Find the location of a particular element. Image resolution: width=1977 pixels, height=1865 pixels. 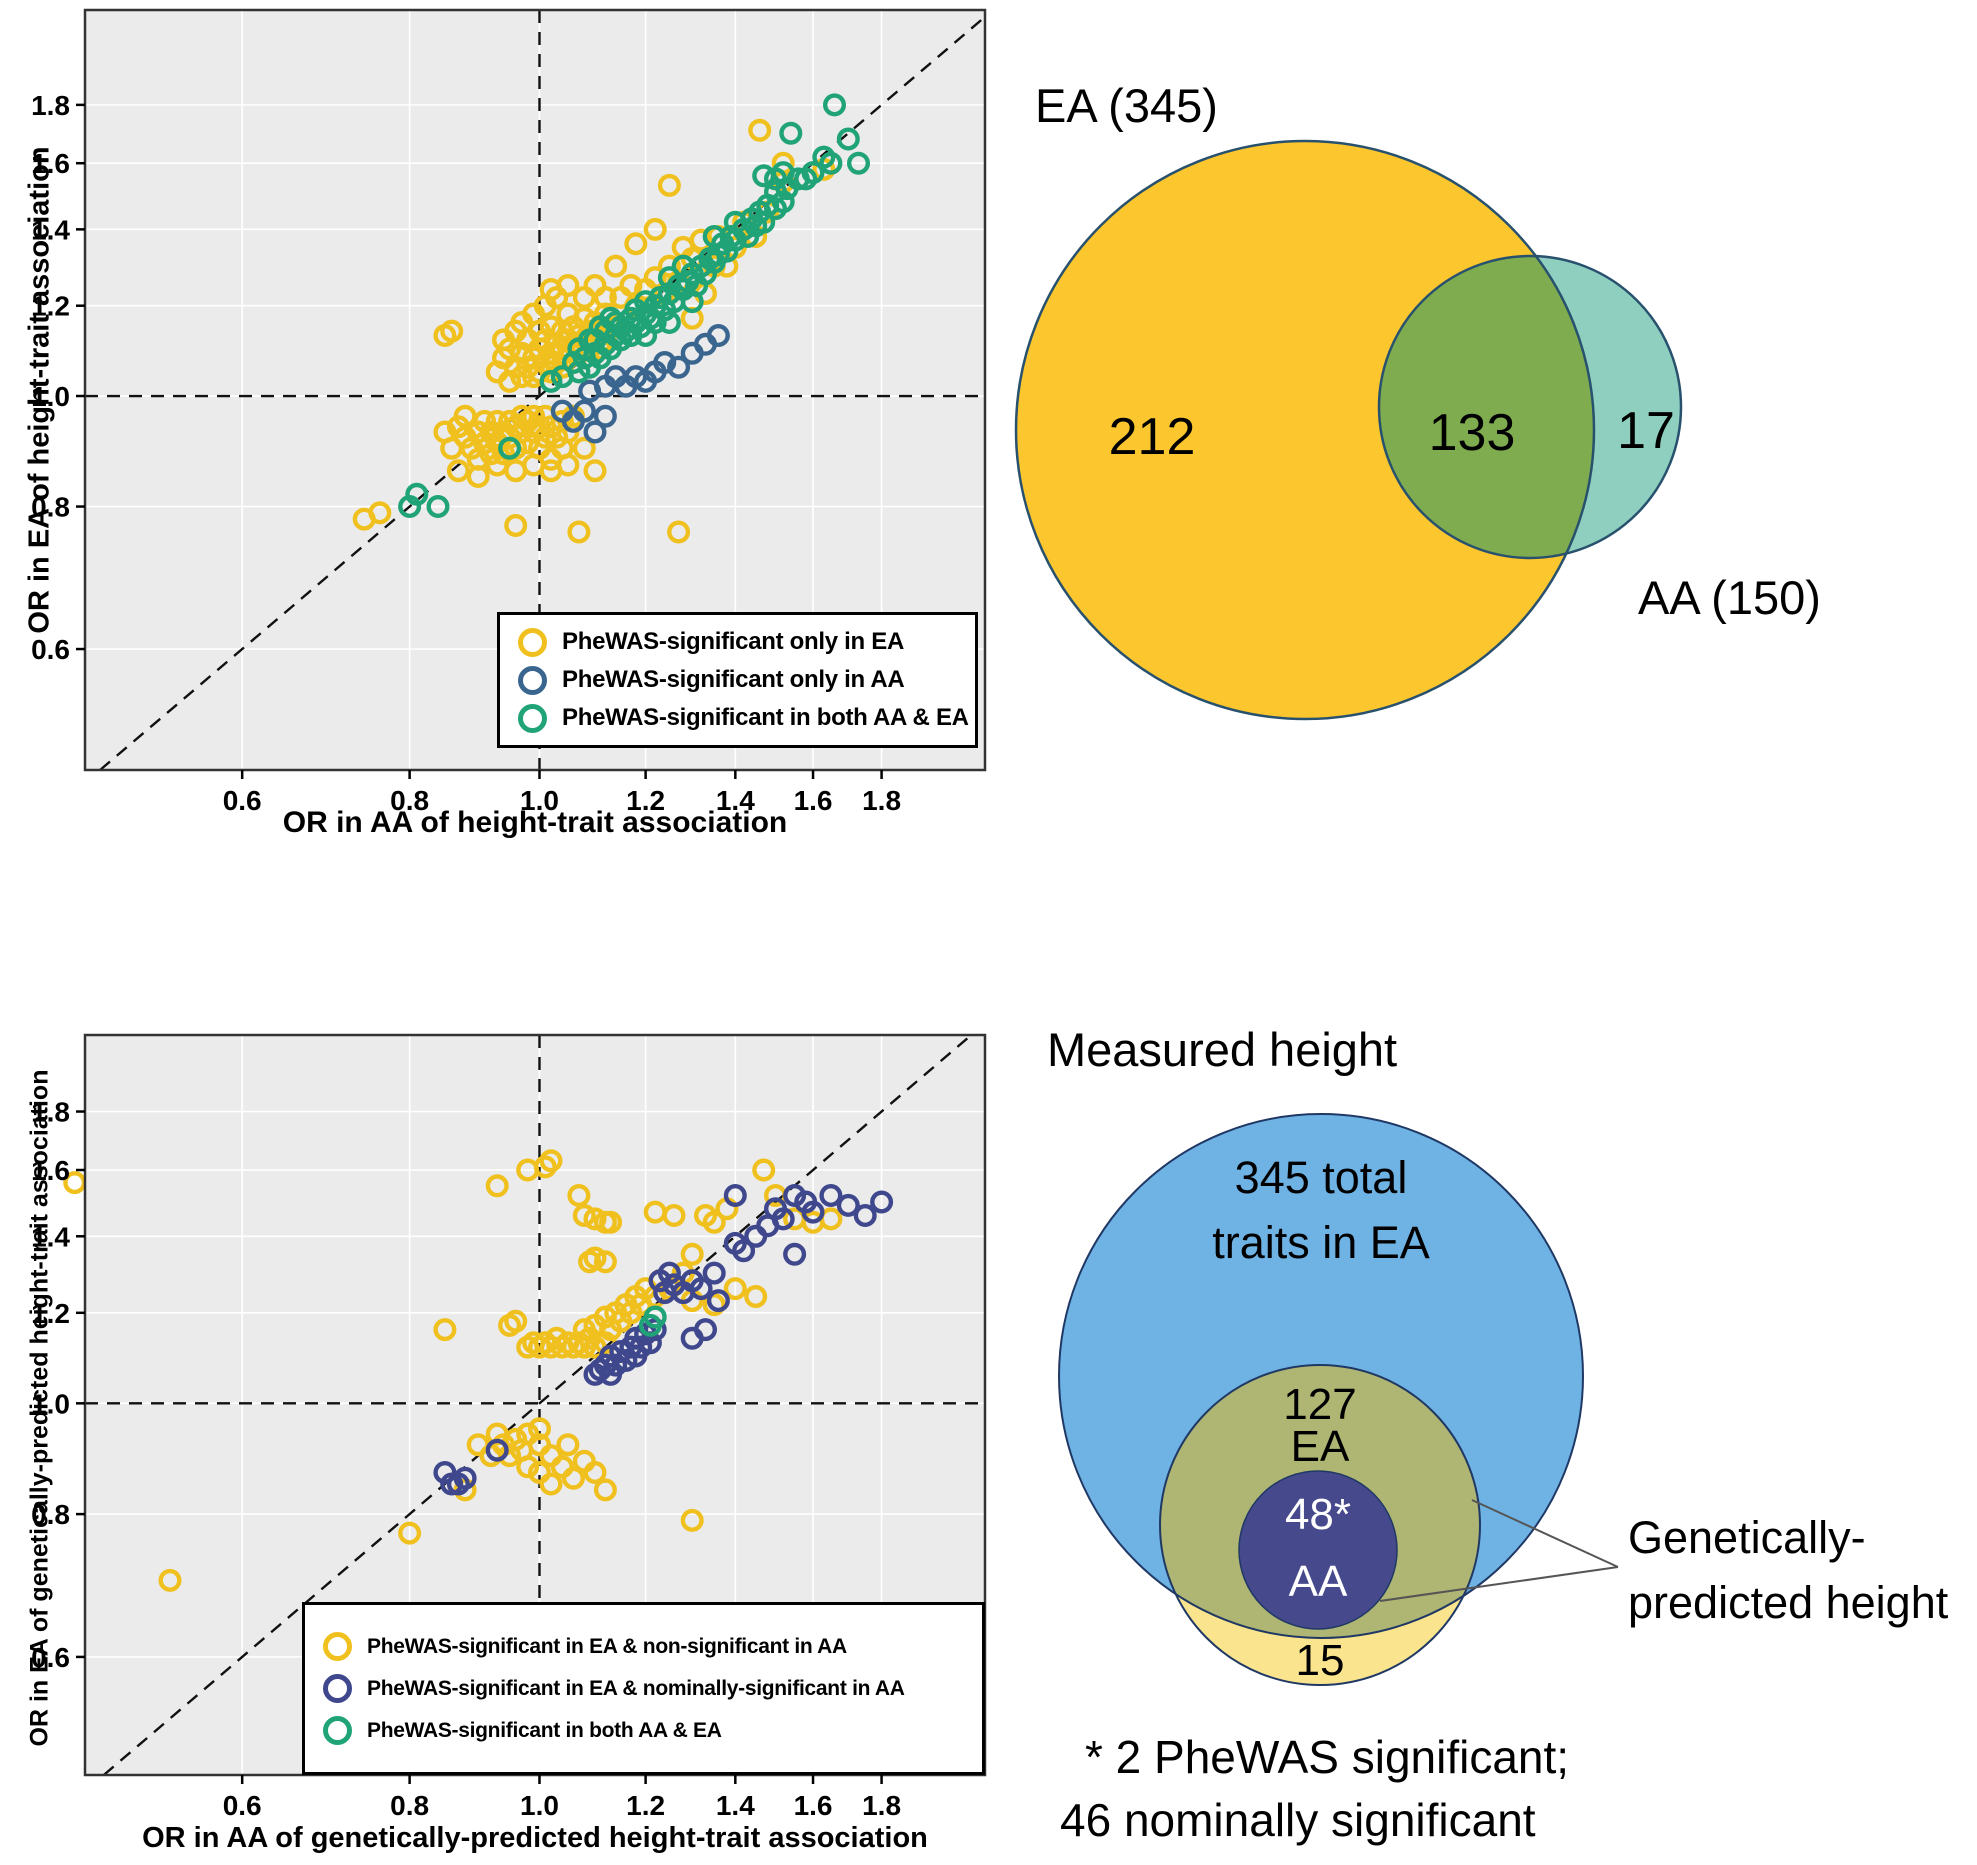

legend-label-aa-only: PheWAS-significant only in AA is located at coordinates (733, 679).